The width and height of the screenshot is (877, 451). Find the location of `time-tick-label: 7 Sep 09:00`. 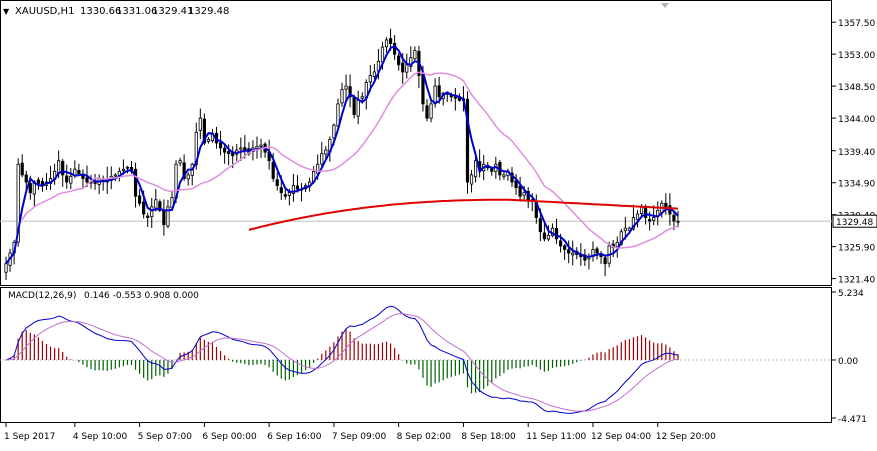

time-tick-label: 7 Sep 09:00 is located at coordinates (359, 437).